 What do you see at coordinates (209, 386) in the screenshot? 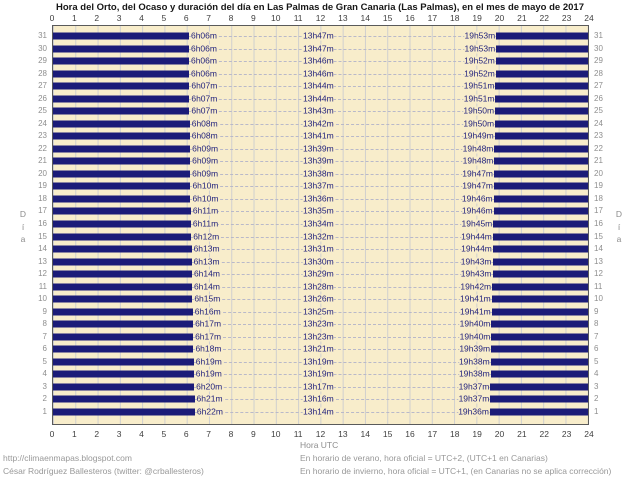
I see `sunrise-label: 6h20m` at bounding box center [209, 386].